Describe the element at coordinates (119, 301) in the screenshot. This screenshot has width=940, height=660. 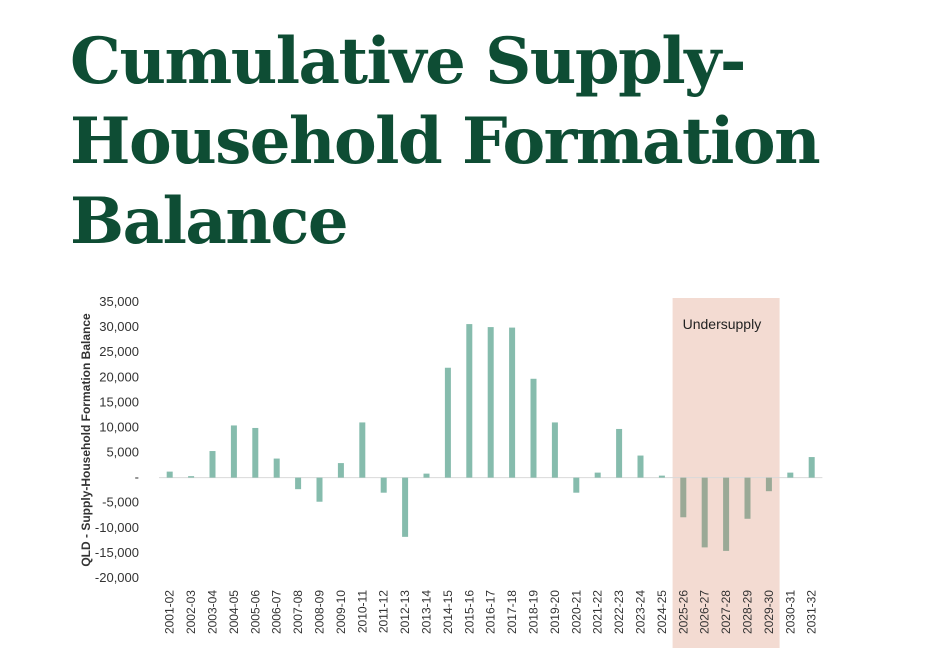
I see `y-tick-label: 35,000` at that location.